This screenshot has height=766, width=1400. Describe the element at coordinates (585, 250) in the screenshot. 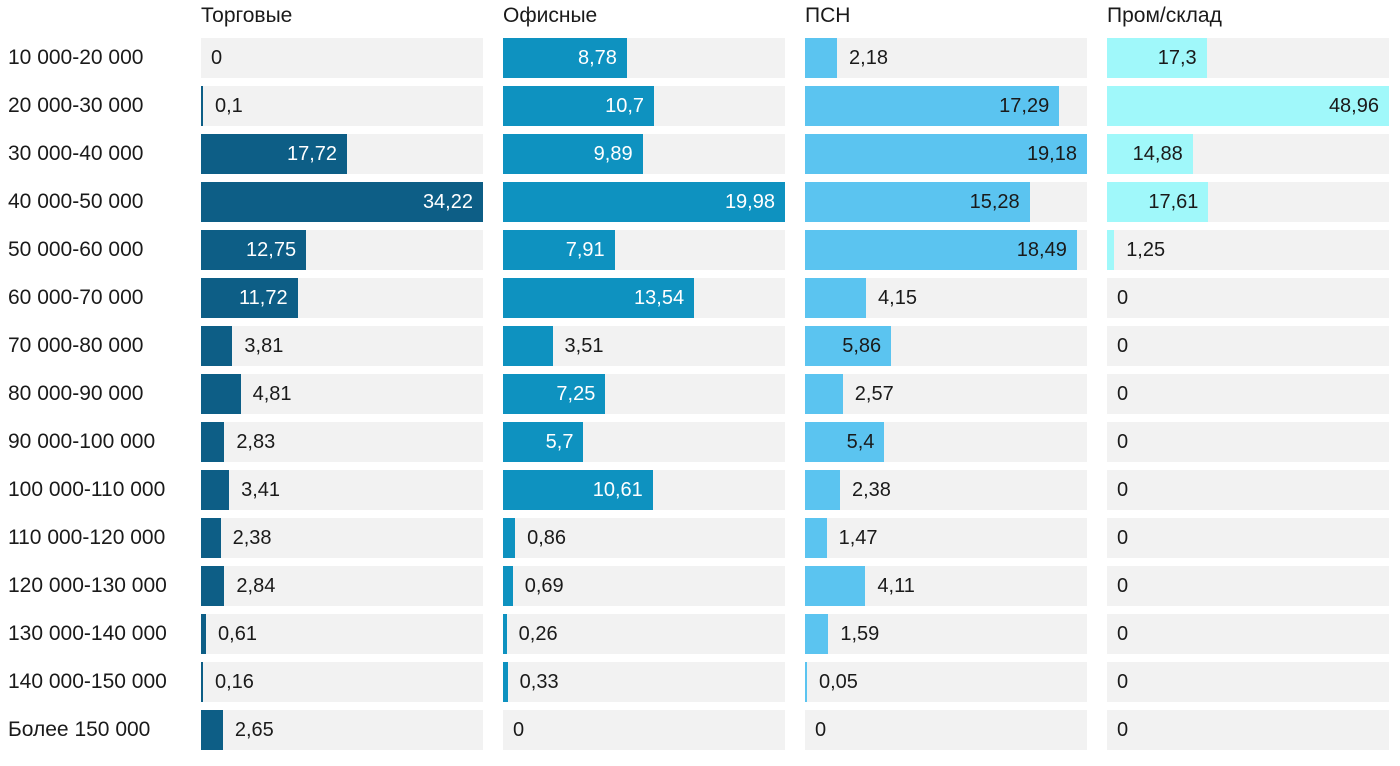

I see `bar-value-label: 7,91` at that location.